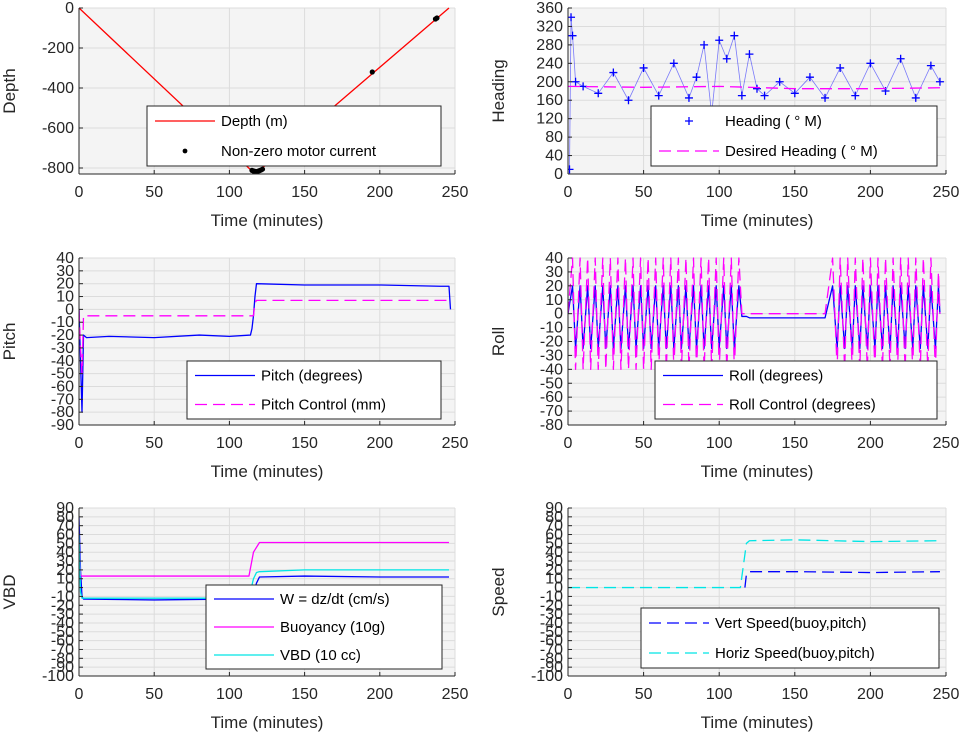 This screenshot has width=961, height=736. Describe the element at coordinates (794, 136) in the screenshot. I see `legend: Heading ( ° M) Desired Heading ( ° M)` at that location.